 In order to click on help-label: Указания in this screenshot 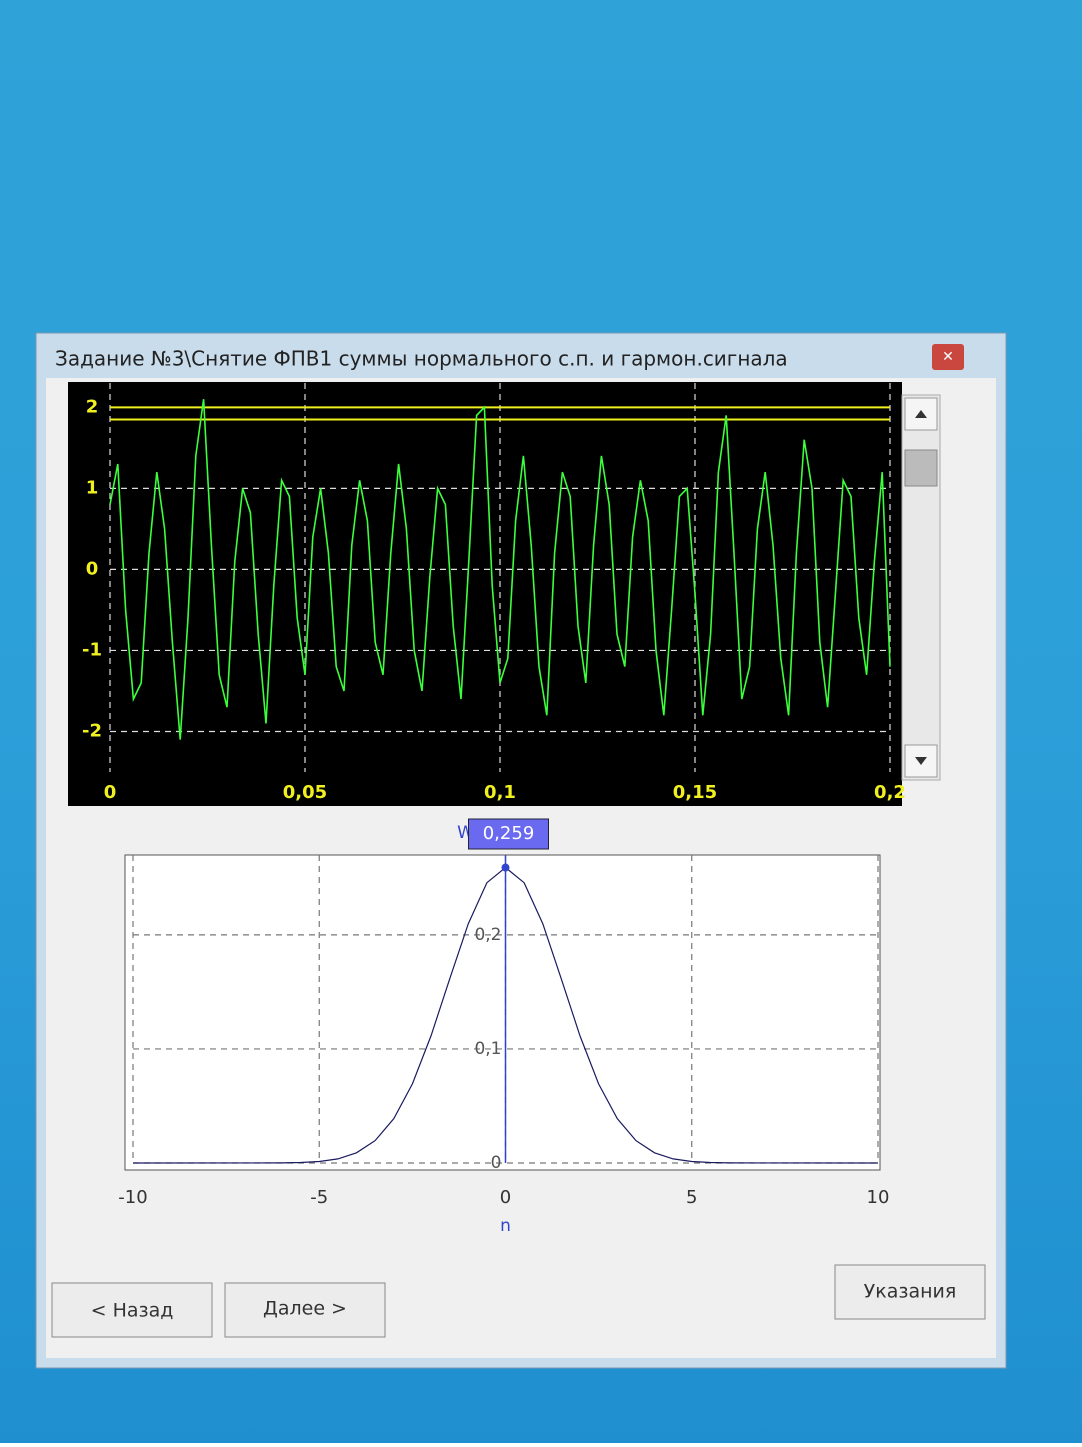, I will do `click(910, 1292)`.